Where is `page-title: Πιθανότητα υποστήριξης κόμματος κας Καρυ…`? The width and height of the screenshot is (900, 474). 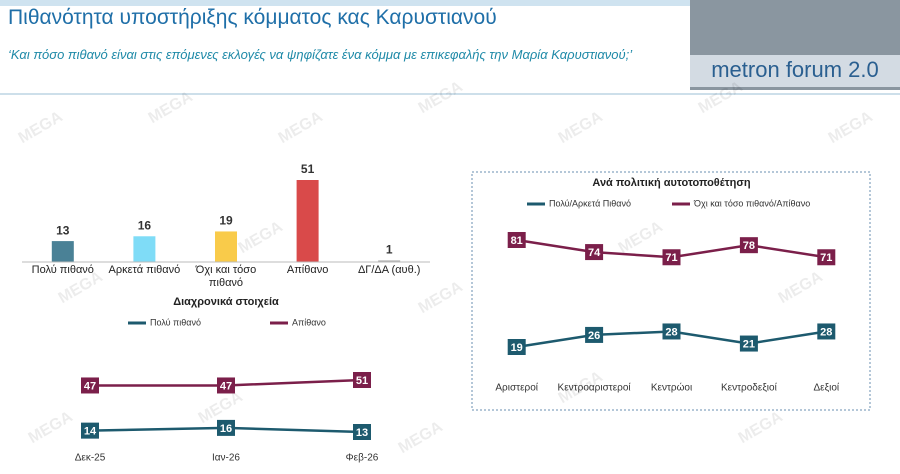 page-title: Πιθανότητα υποστήριξης κόμματος κας Καρυ… is located at coordinates (252, 17).